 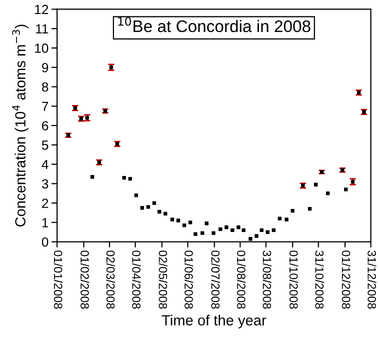 I want to click on y-tick-label: 12, so click(x=41, y=9).